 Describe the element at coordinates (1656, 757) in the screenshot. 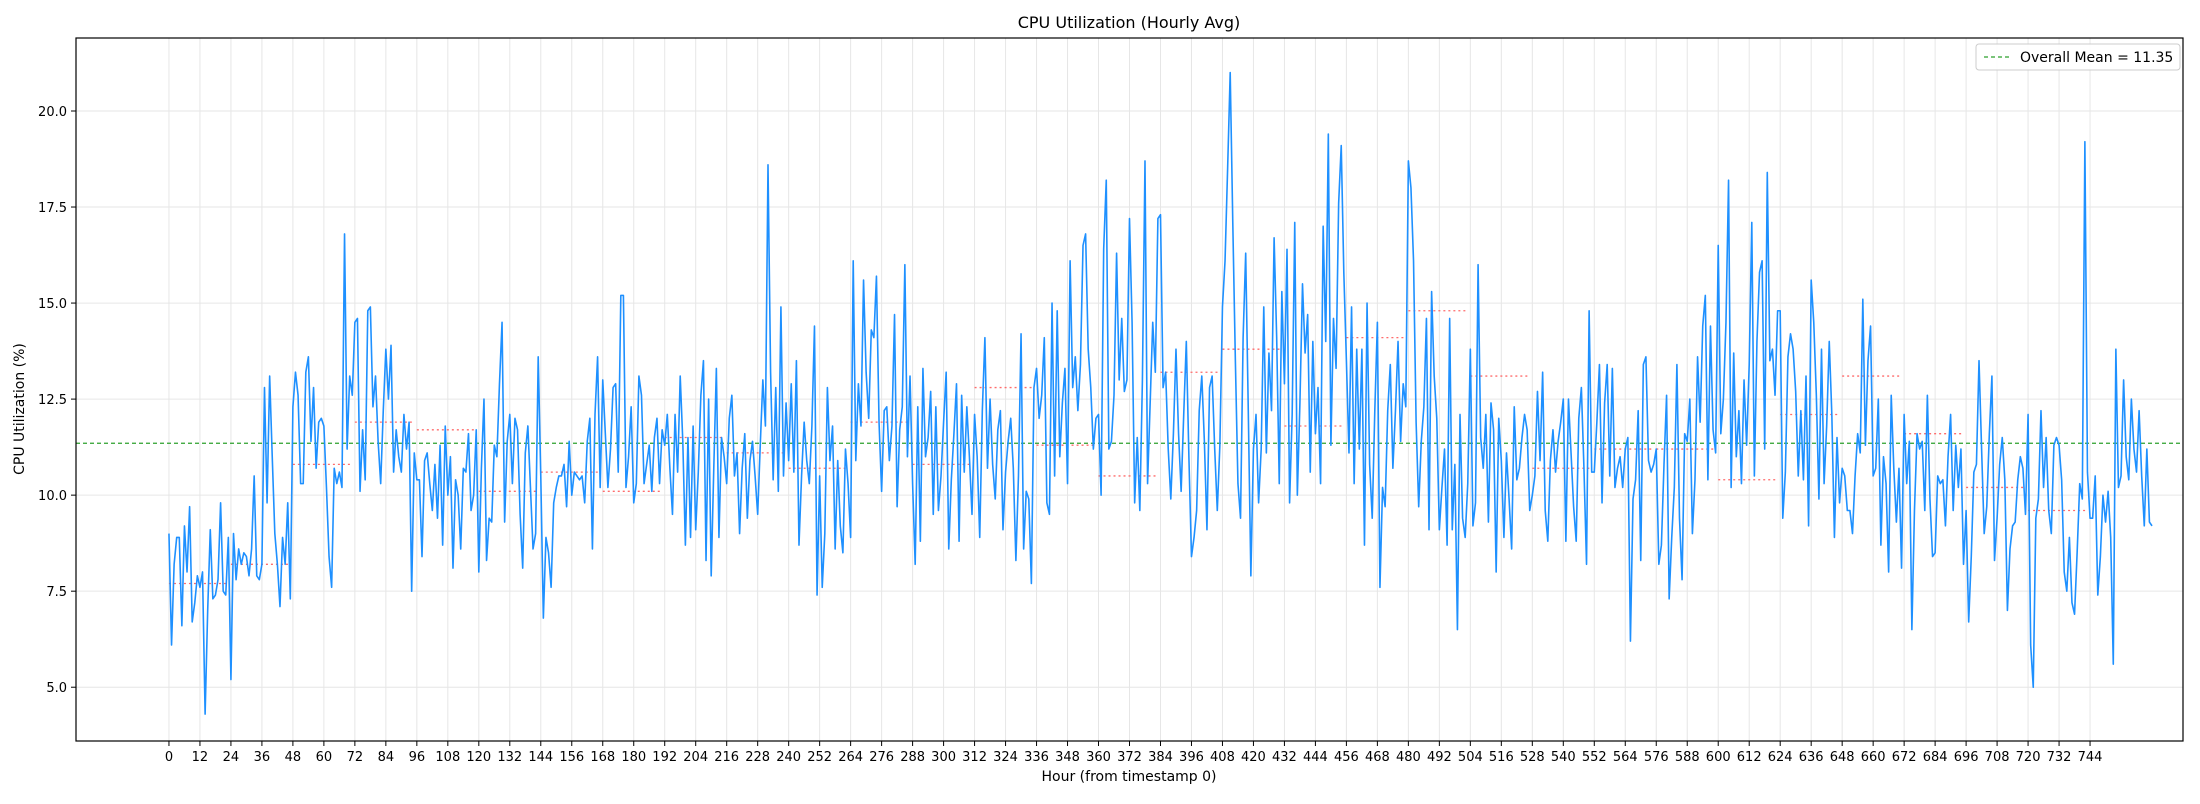

I see `x-tick-label: 576` at that location.